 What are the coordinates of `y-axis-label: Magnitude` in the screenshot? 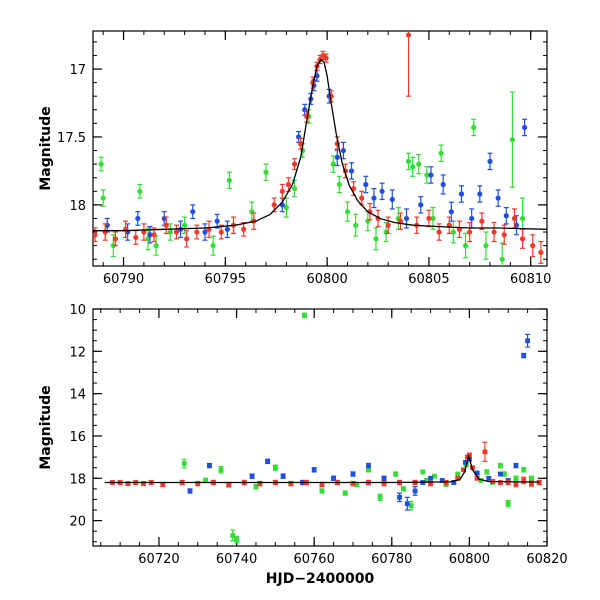 It's located at (46, 148).